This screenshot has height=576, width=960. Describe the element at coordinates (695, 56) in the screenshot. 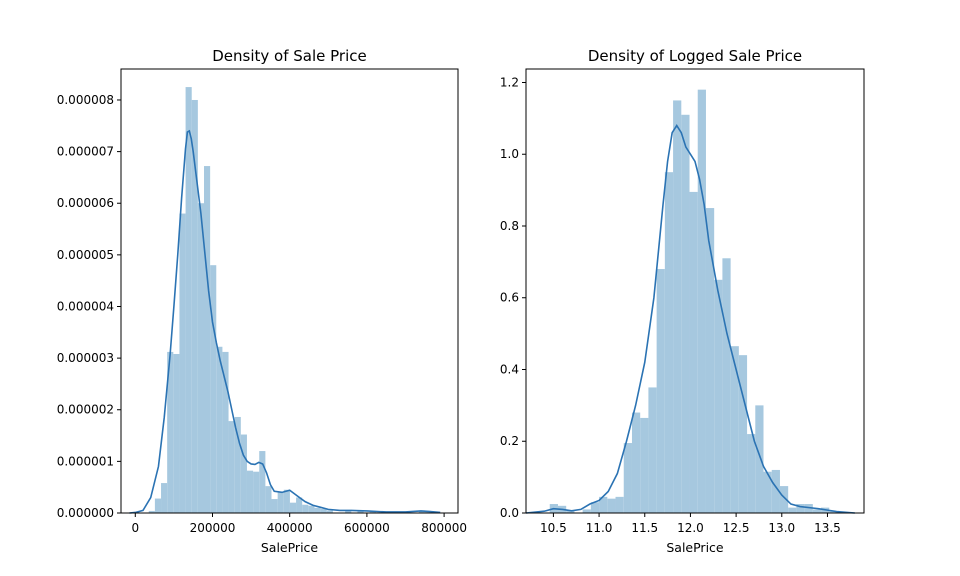

I see `chart-title: Density of Logged Sale Price` at that location.